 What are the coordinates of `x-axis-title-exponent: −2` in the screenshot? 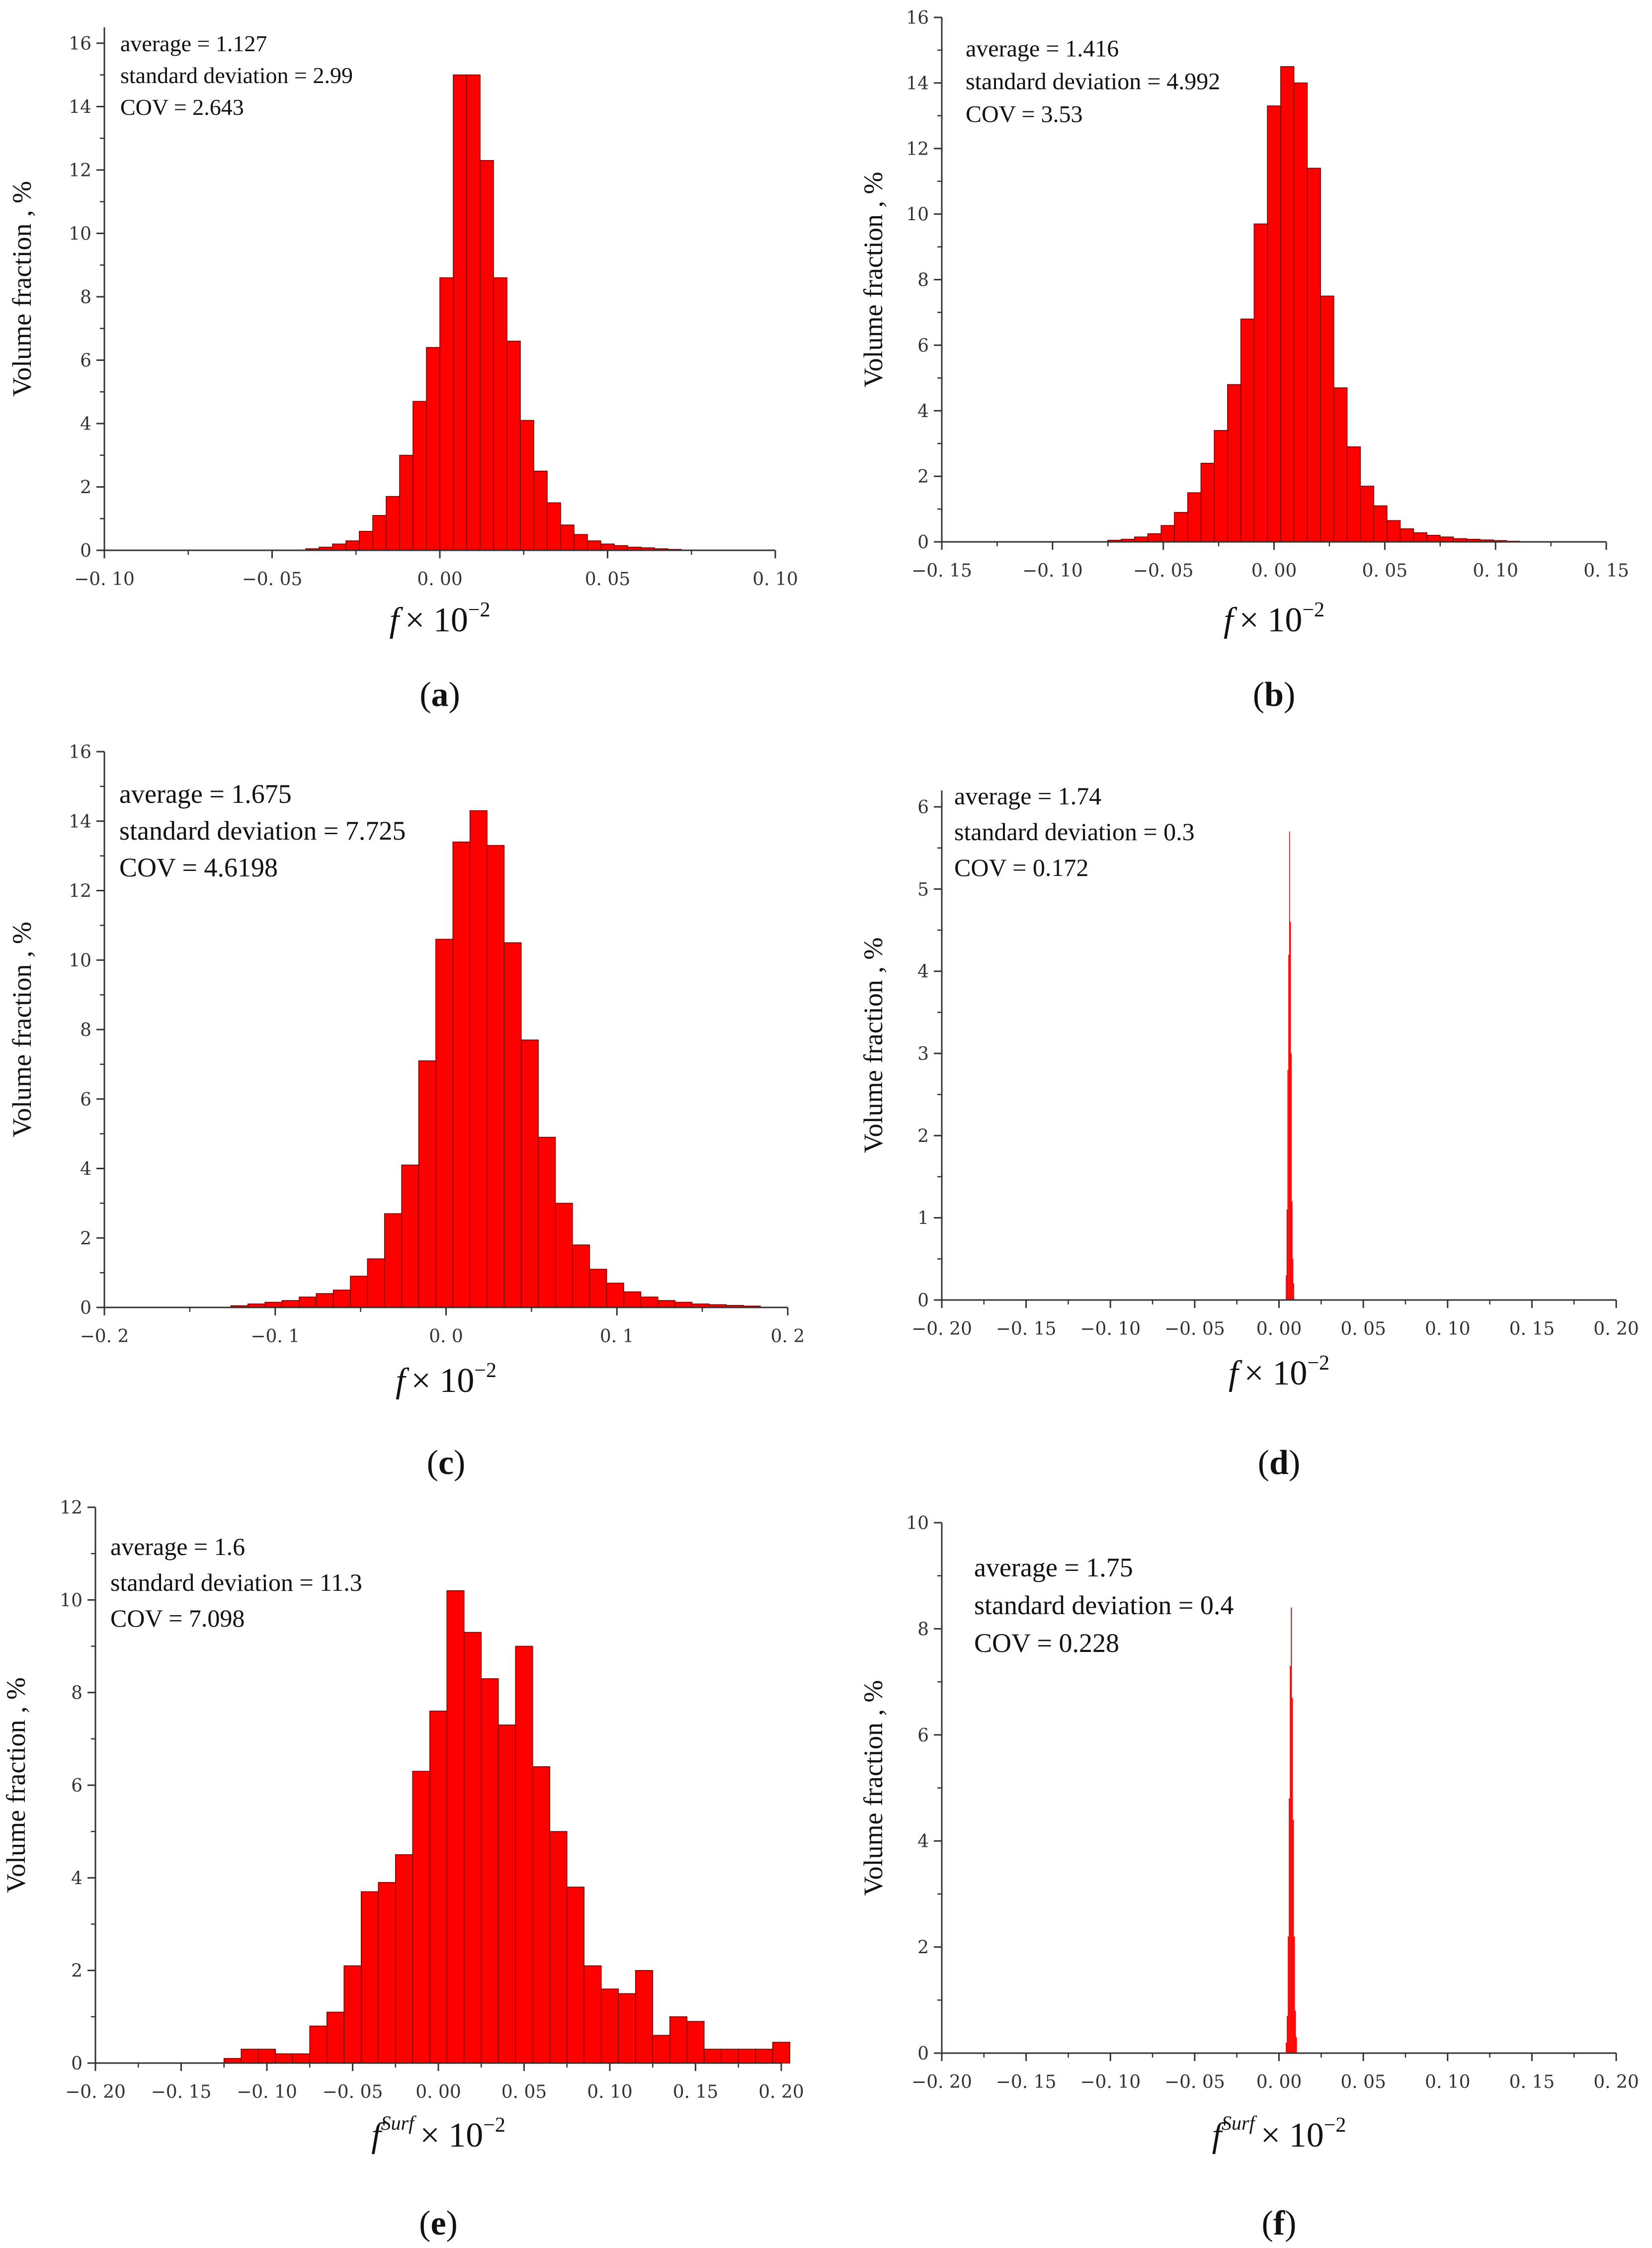 It's located at (1318, 1363).